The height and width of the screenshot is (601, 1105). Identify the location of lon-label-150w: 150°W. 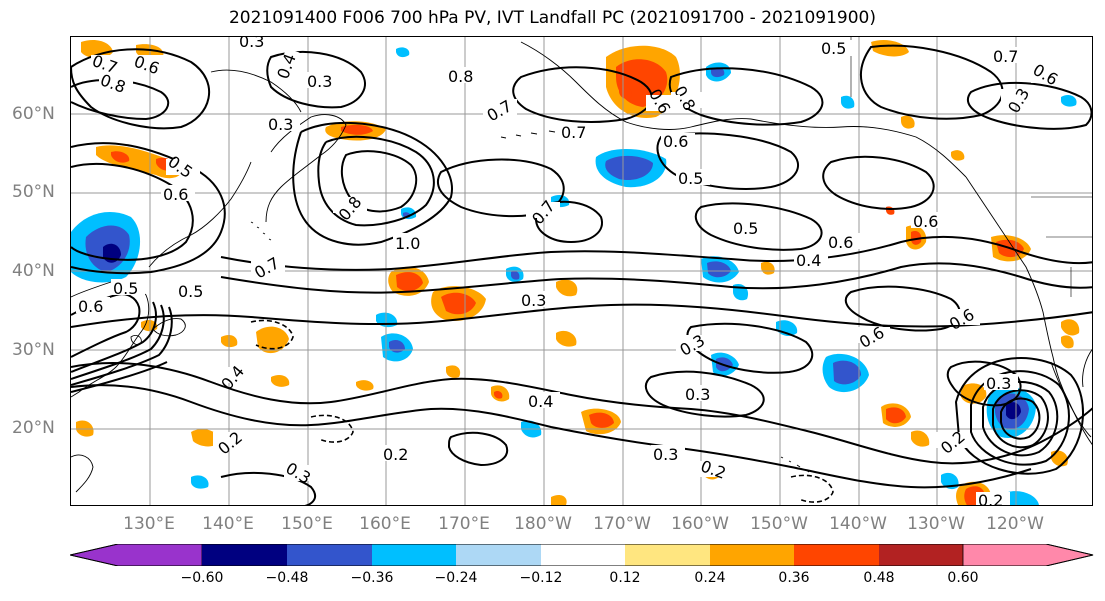
(779, 524).